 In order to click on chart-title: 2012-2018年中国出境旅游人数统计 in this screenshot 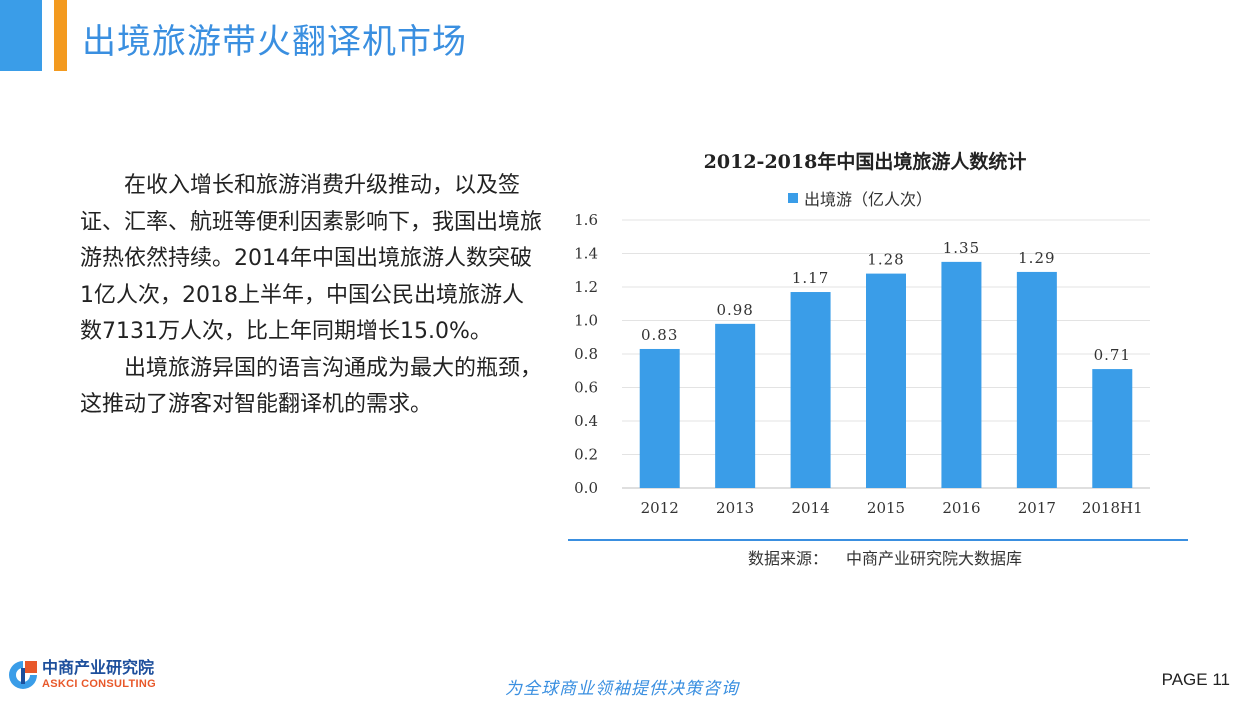, I will do `click(865, 162)`.